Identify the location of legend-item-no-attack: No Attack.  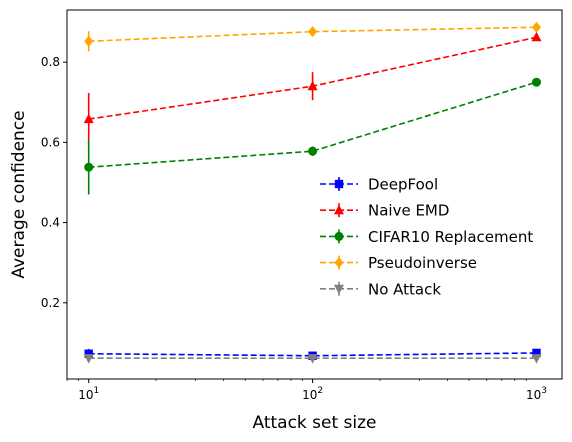
(380, 289).